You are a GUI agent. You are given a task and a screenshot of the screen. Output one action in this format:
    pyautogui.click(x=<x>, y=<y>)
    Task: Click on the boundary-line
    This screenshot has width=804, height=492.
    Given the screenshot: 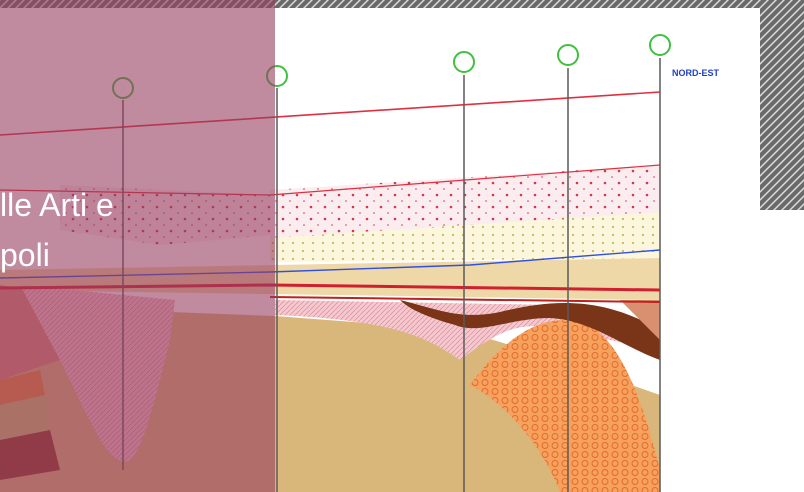 What is the action you would take?
    pyautogui.click(x=465, y=299)
    